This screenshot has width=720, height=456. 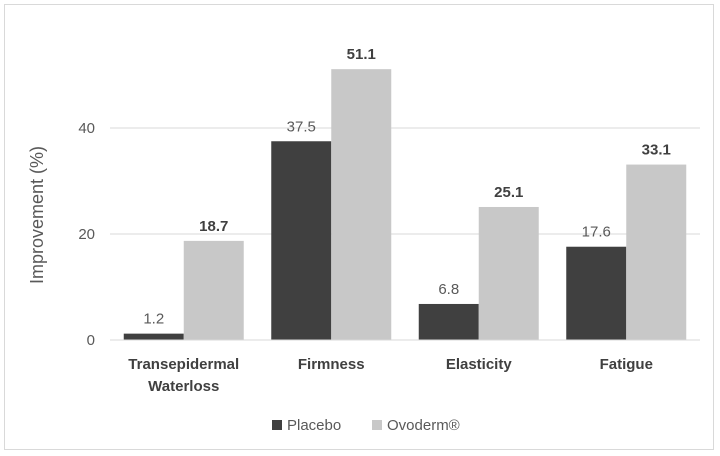 What do you see at coordinates (91, 340) in the screenshot?
I see `y-tick-label: 0` at bounding box center [91, 340].